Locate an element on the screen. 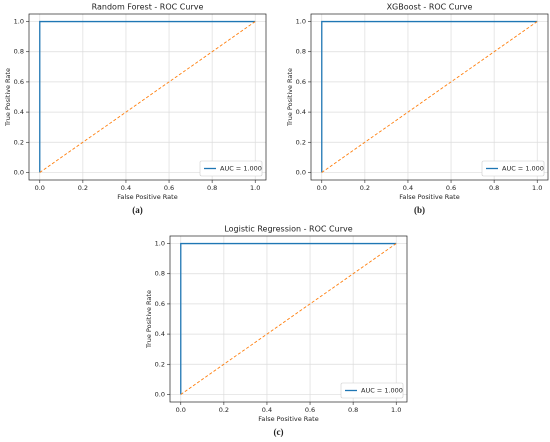 The width and height of the screenshot is (550, 442). chart-title: XGBoost - ROC Curve is located at coordinates (430, 7).